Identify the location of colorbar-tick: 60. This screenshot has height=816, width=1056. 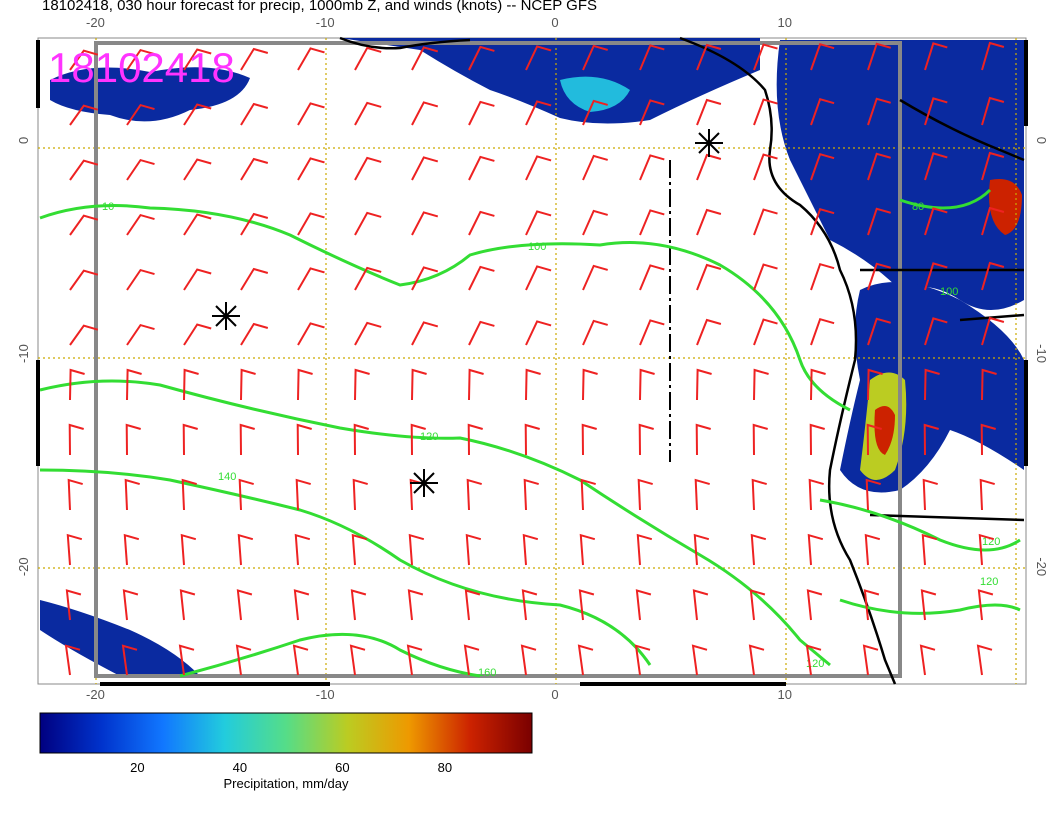
(342, 767).